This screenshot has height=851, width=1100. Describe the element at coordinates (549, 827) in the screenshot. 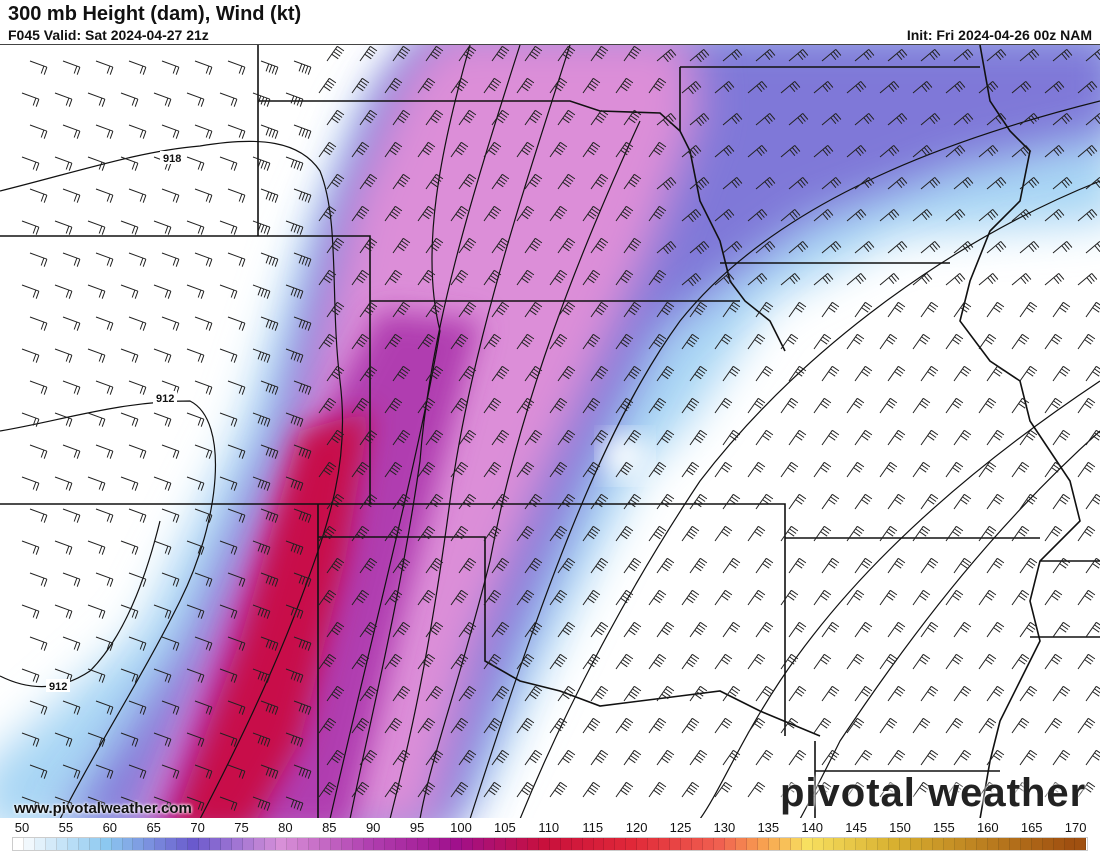

I see `colorbar-tick: 110` at that location.